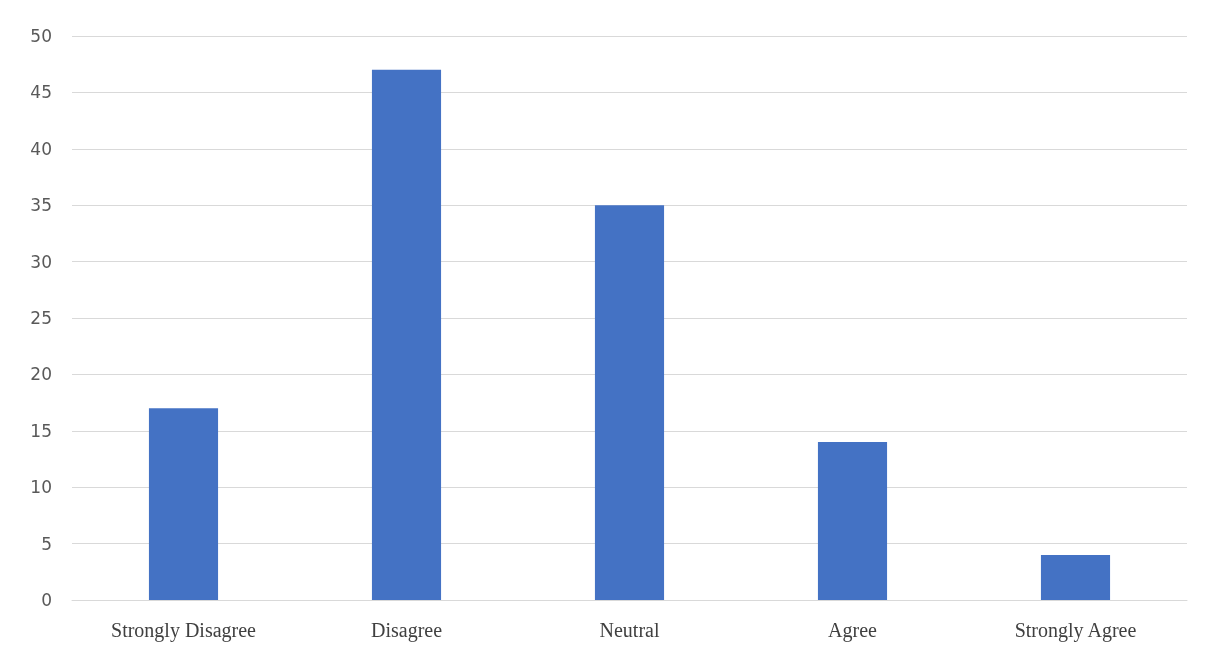  What do you see at coordinates (46, 543) in the screenshot?
I see `y-tick-label: 5` at bounding box center [46, 543].